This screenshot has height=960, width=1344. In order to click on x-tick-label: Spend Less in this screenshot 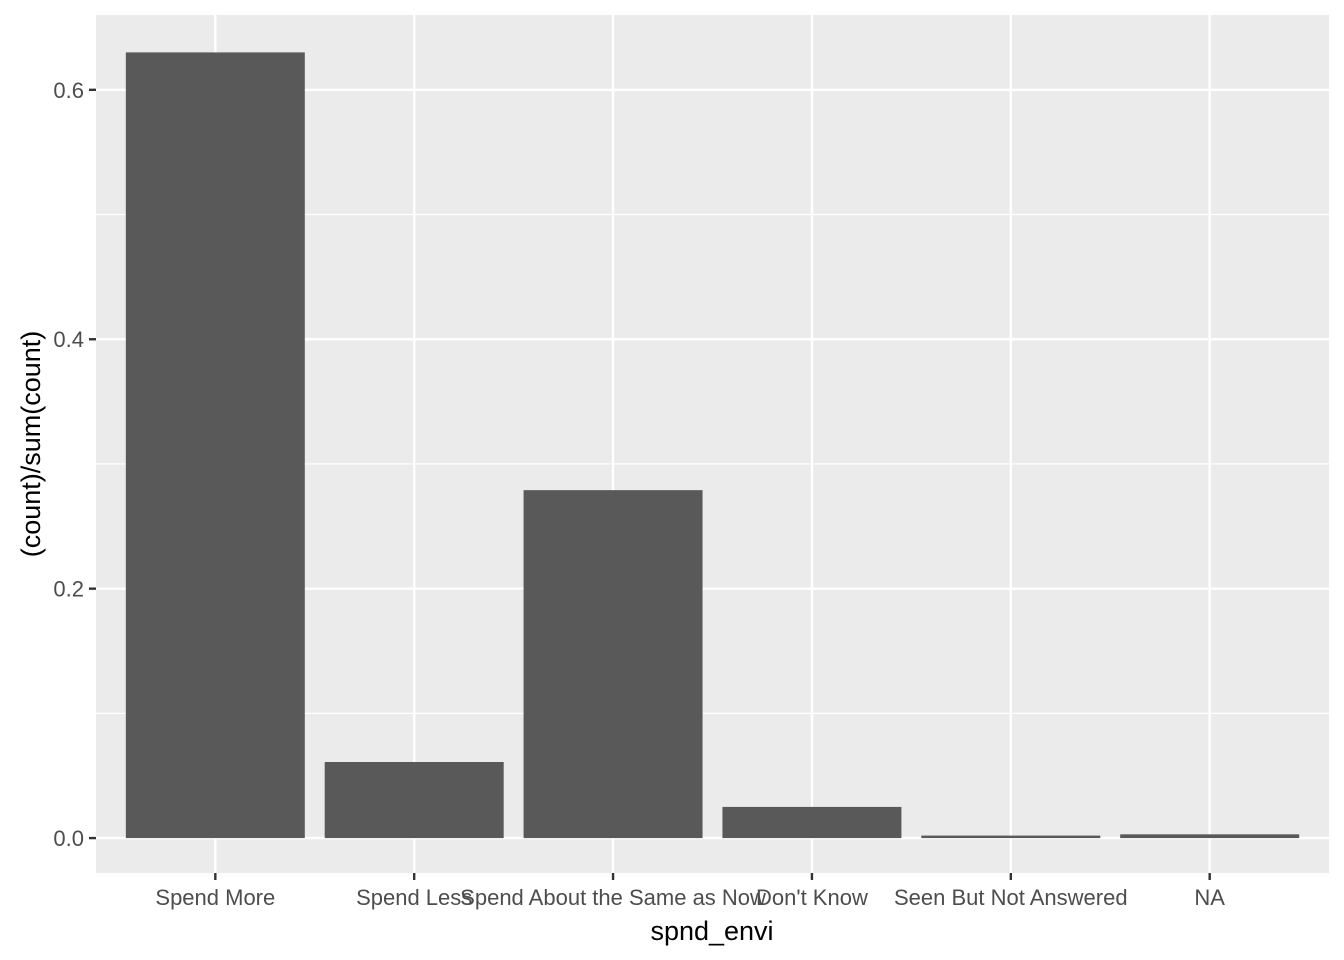, I will do `click(414, 897)`.